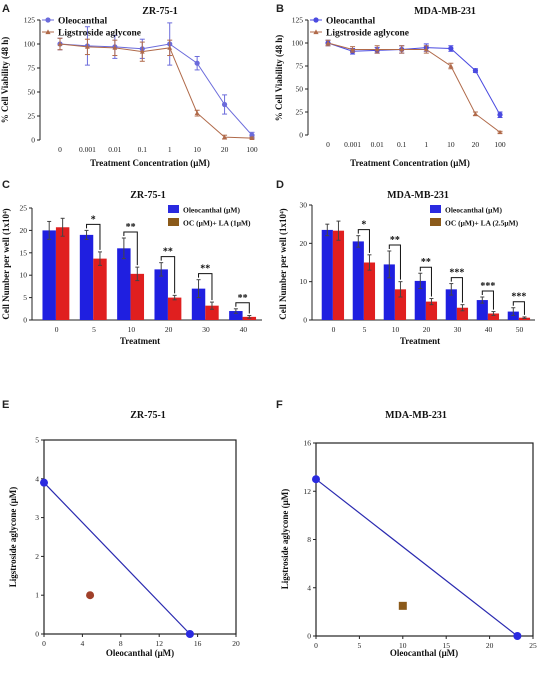  Describe the element at coordinates (304, 243) in the screenshot. I see `y-tick-label: 20` at that location.